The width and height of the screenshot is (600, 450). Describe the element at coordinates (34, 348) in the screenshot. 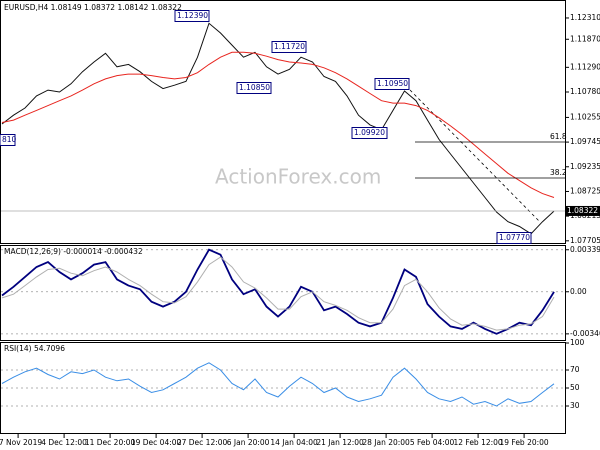

I see `rsi-title: RSI(14) 54.7096` at that location.